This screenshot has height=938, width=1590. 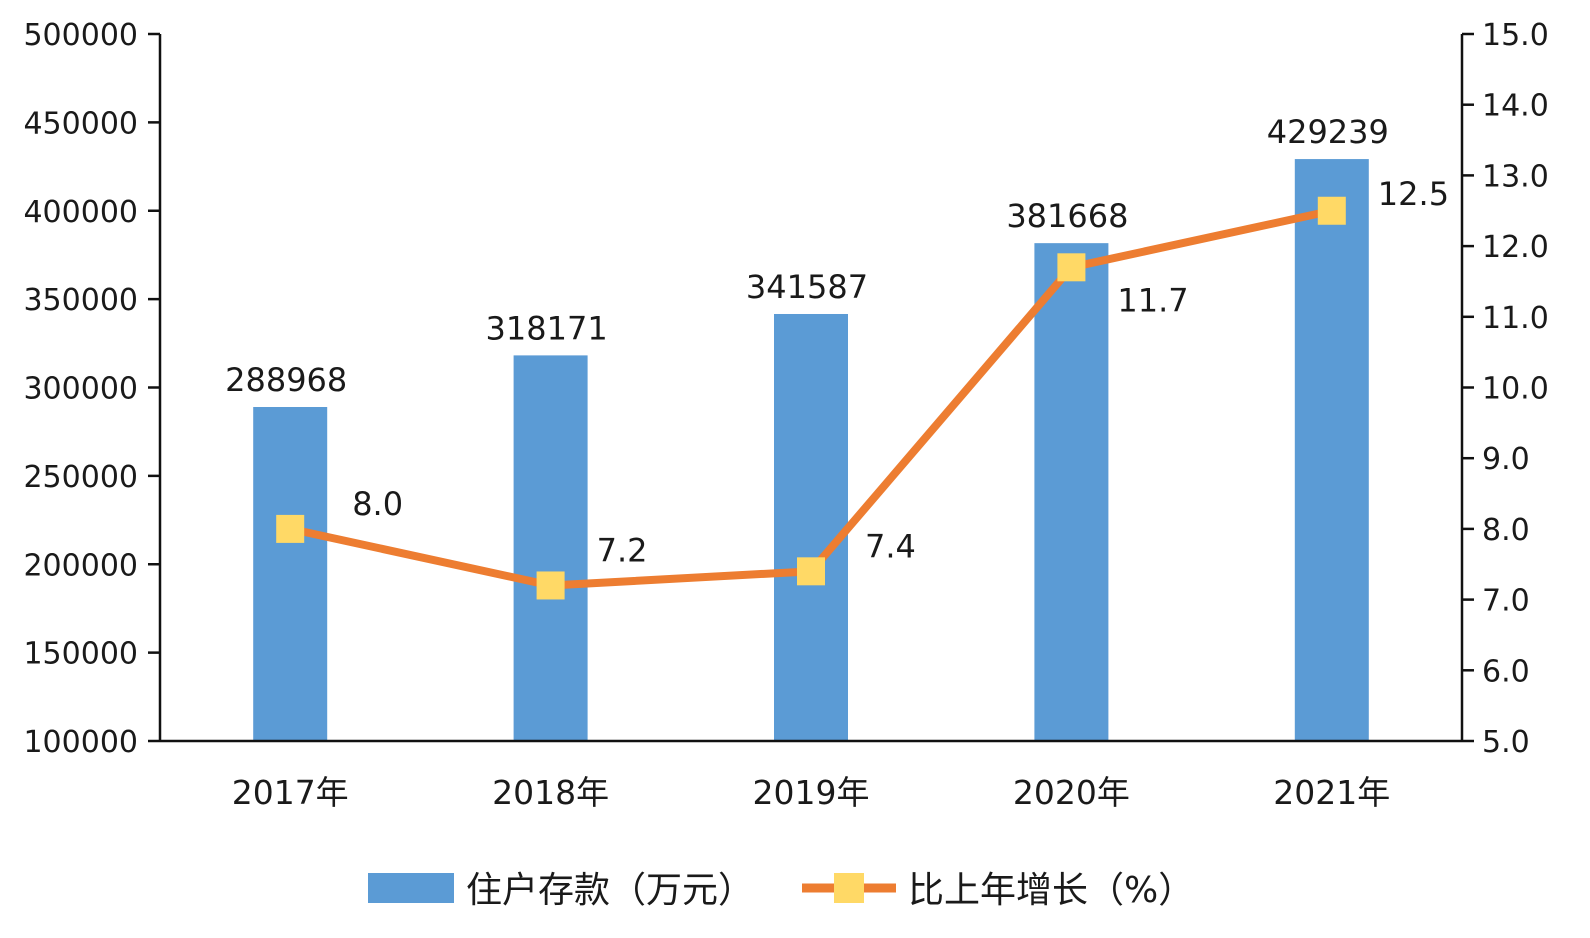 What do you see at coordinates (1515, 247) in the screenshot?
I see `y-right-tick-label: 12.0` at bounding box center [1515, 247].